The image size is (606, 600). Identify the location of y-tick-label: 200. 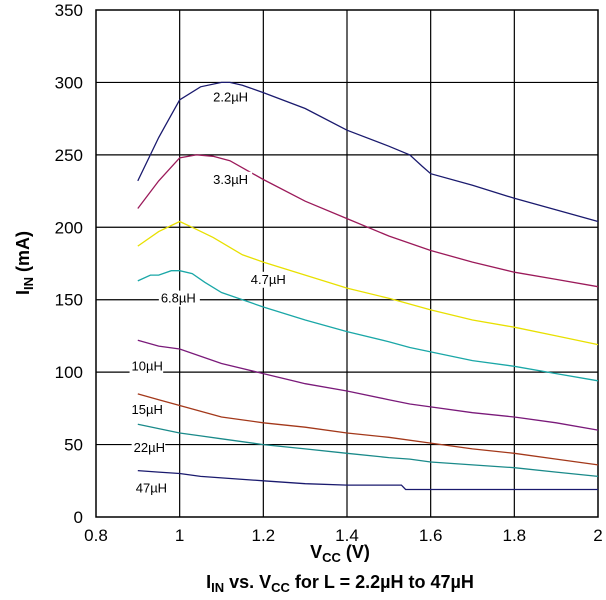
(69, 227).